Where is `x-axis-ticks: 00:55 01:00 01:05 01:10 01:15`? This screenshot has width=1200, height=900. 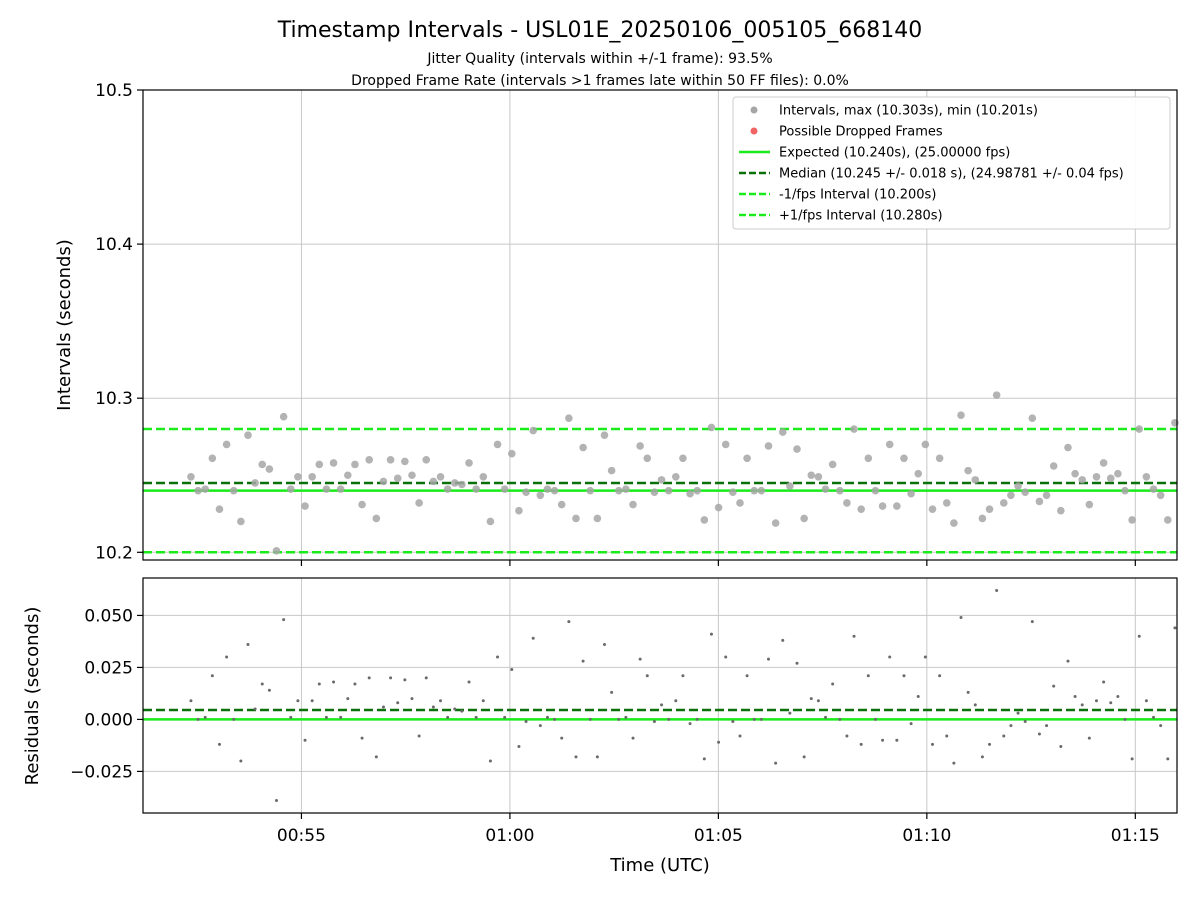
x-axis-ticks: 00:55 01:00 01:05 01:10 01:15 is located at coordinates (718, 829).